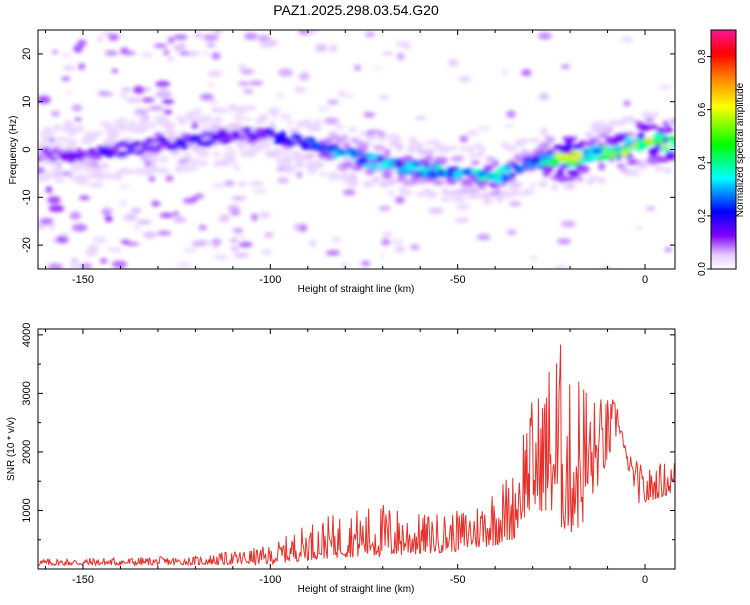 Image resolution: width=750 pixels, height=605 pixels. Describe the element at coordinates (702, 162) in the screenshot. I see `colorbar-tick-label: 0.4` at that location.